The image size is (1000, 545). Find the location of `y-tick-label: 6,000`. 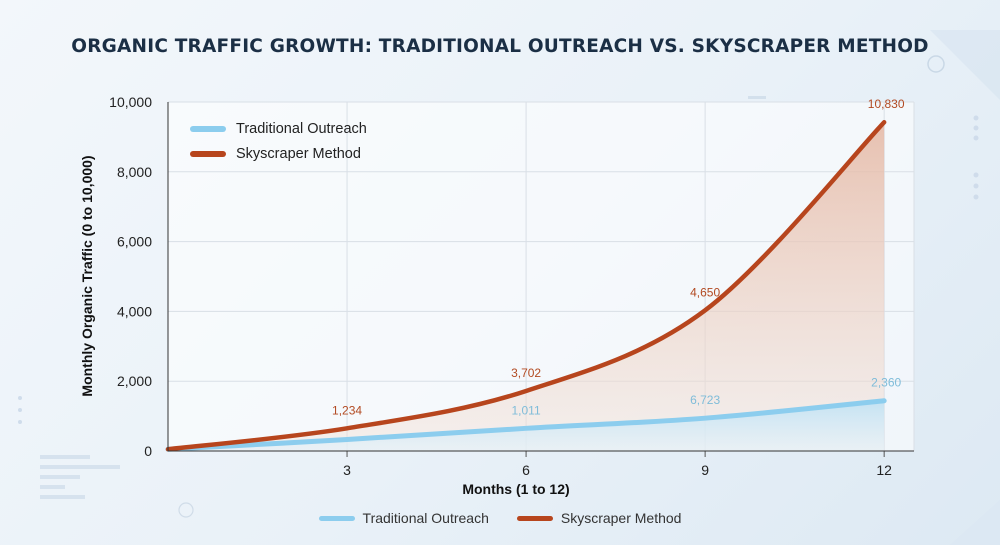

y-tick-label: 6,000 is located at coordinates (134, 242).